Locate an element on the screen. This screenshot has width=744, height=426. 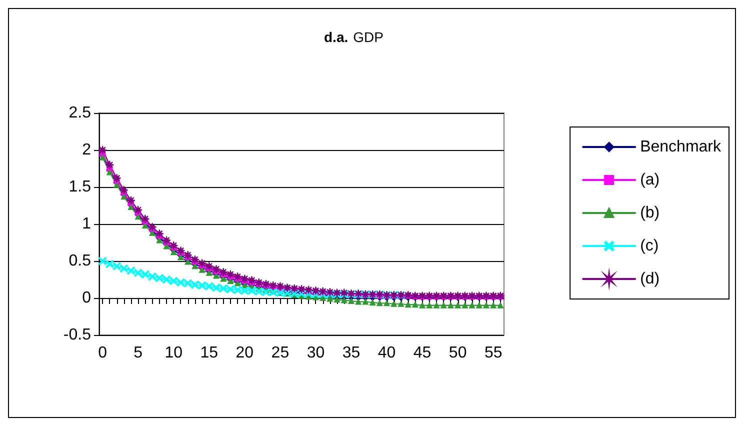
chart-title: d.a. GDP is located at coordinates (354, 37).